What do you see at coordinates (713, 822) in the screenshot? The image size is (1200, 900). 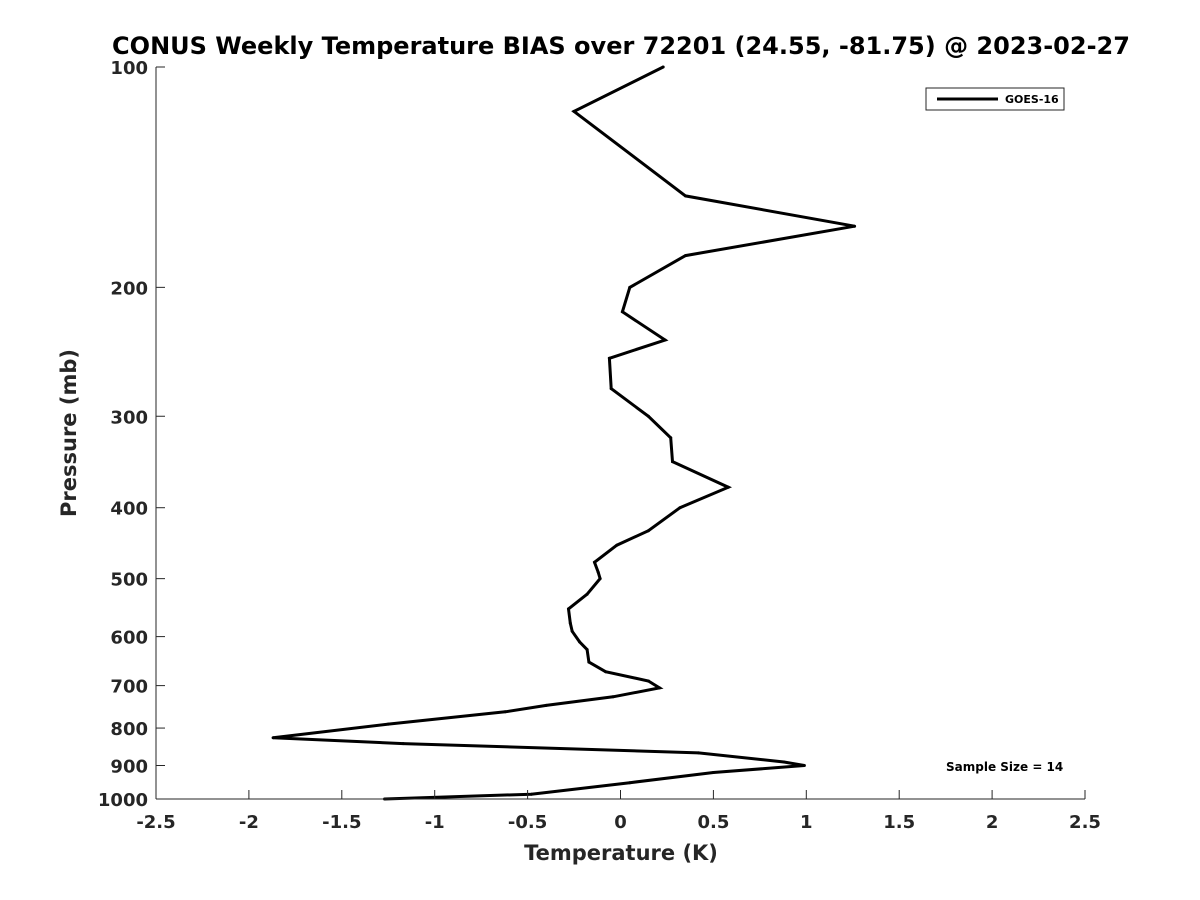 I see `x-tick-label: 0.5` at bounding box center [713, 822].